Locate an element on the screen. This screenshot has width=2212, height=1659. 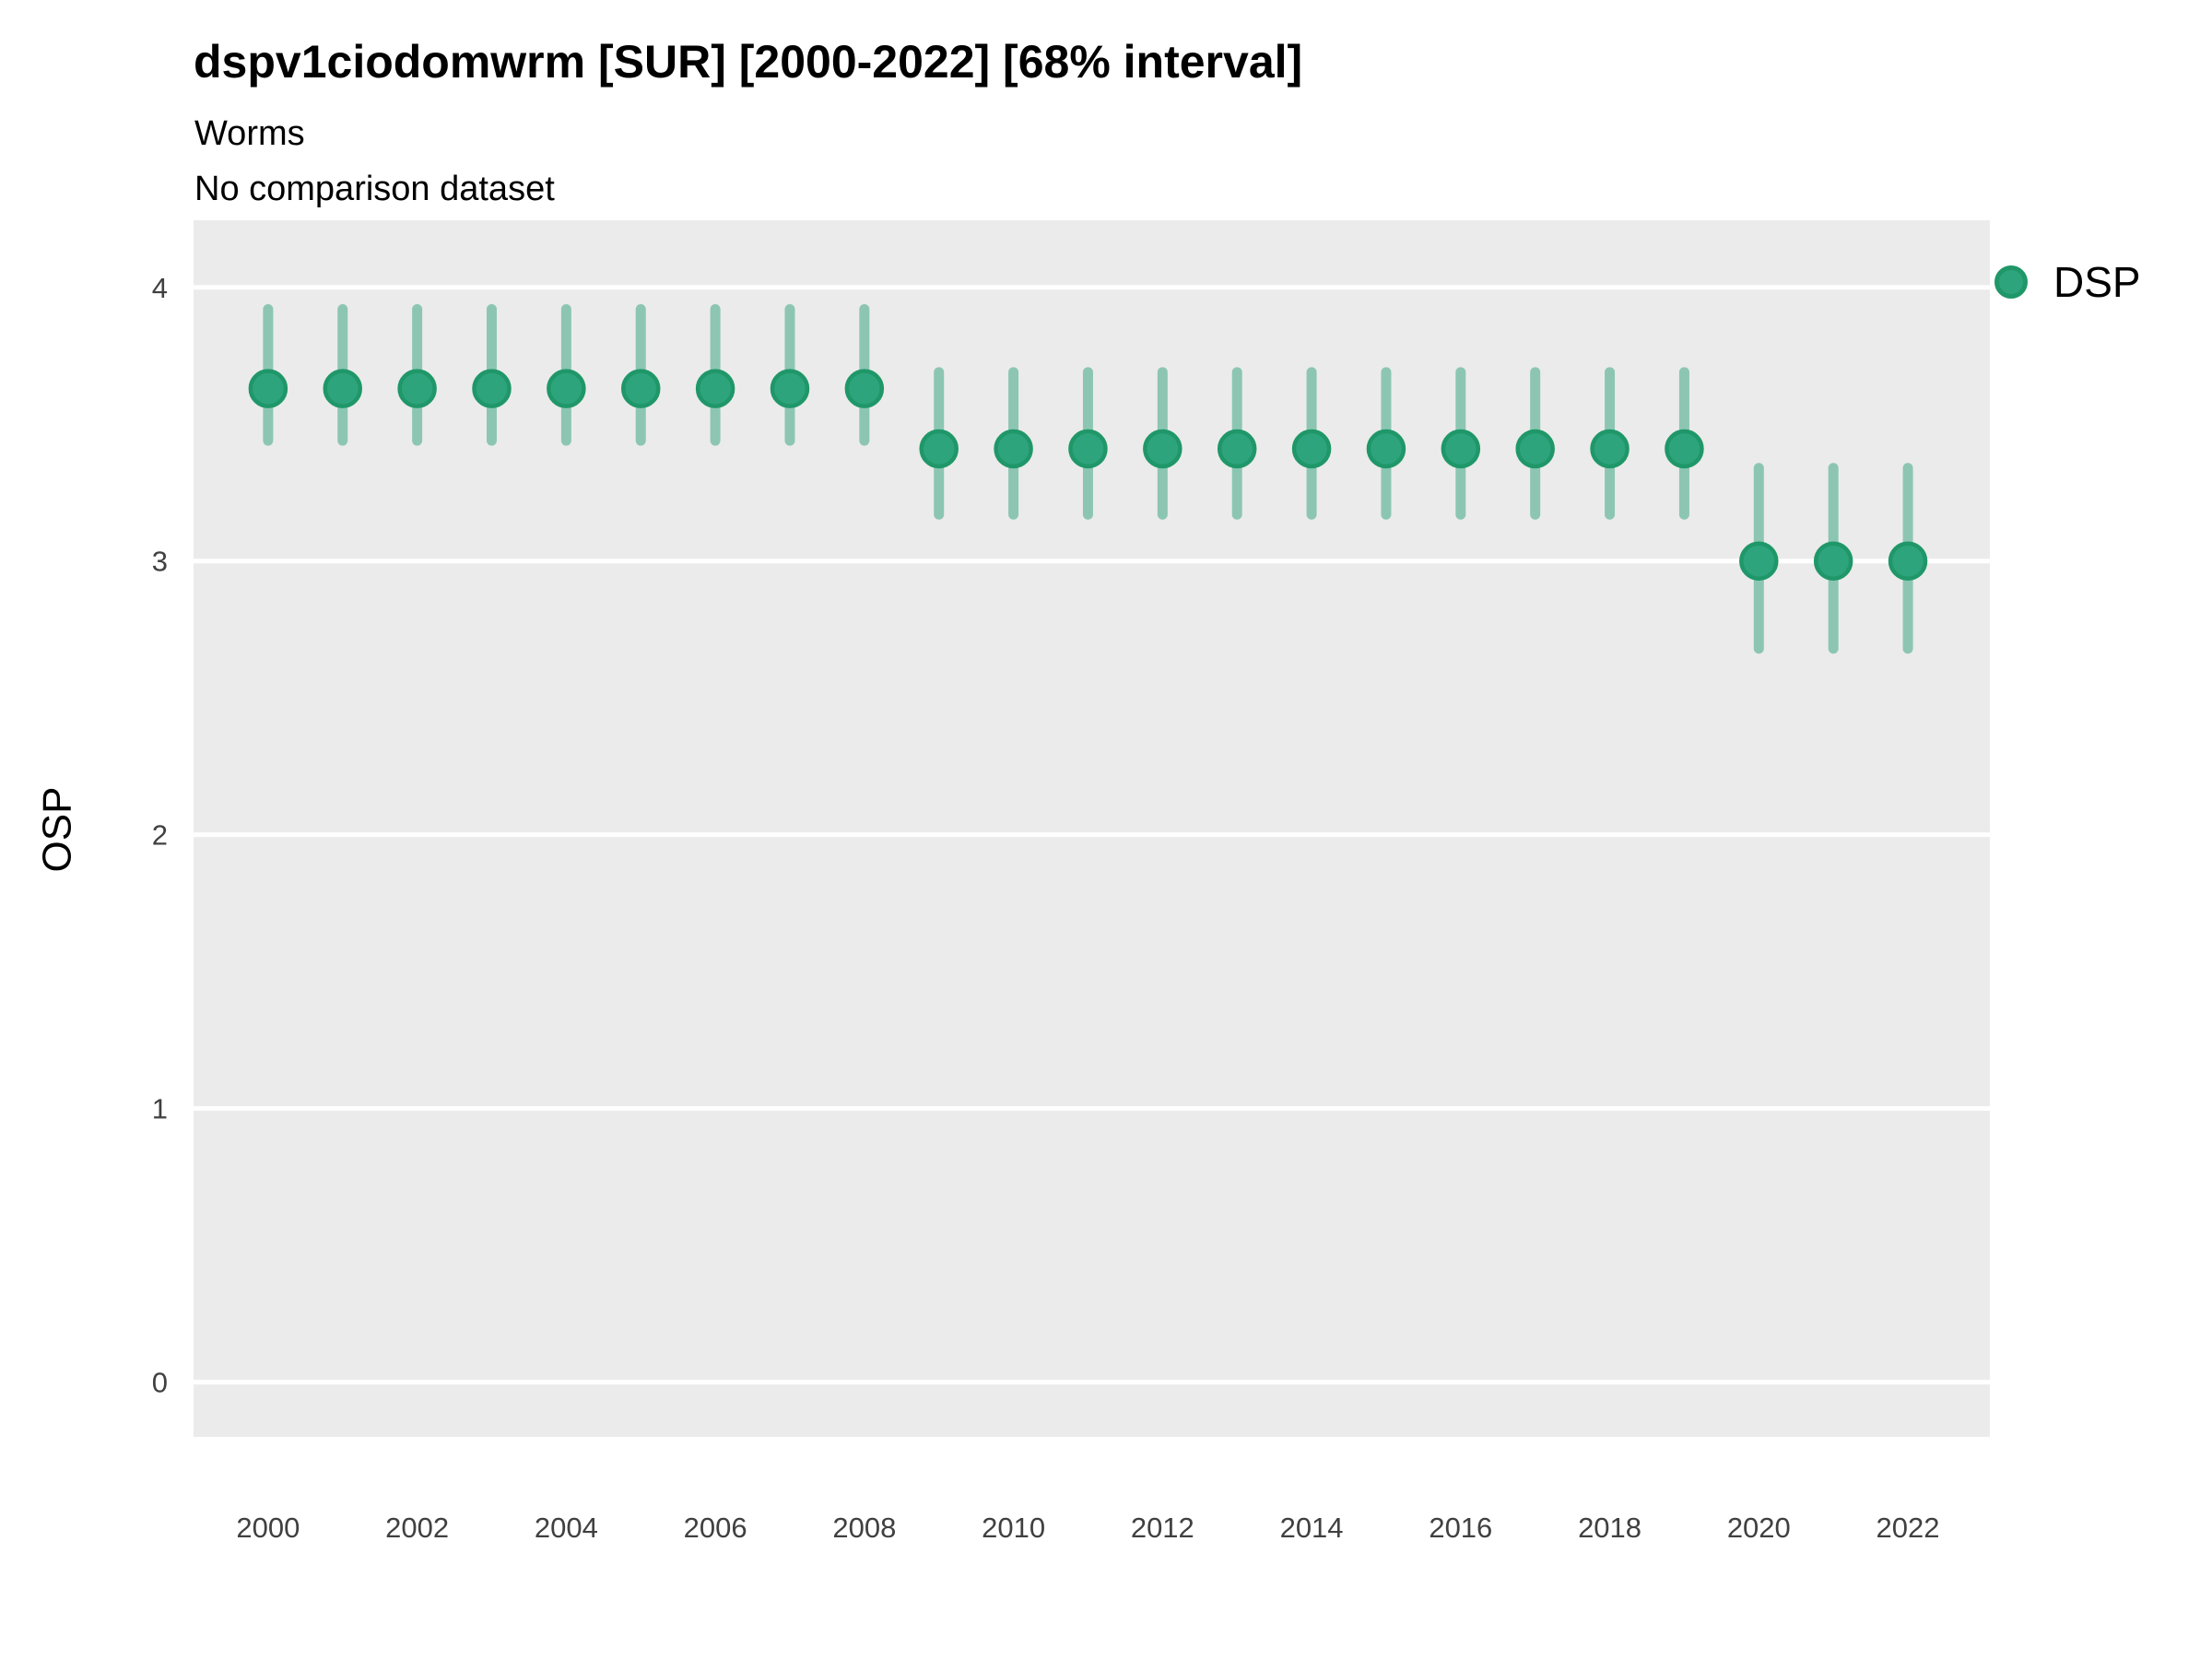
data-point-2016 is located at coordinates (1461, 449).